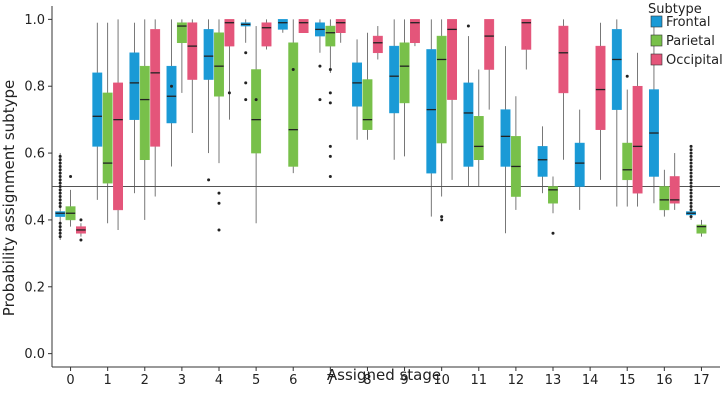  I want to click on legend-title: Subtype, so click(675, 9).